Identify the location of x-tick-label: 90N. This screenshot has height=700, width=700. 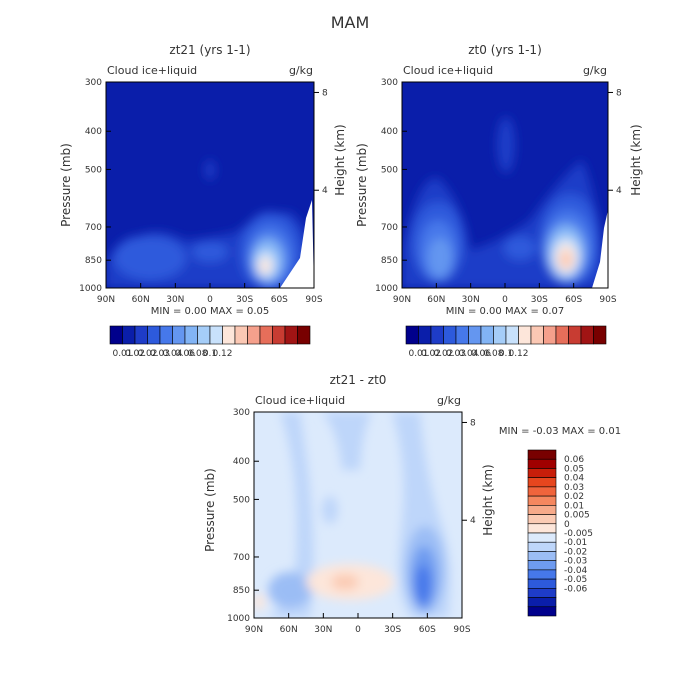
(402, 300).